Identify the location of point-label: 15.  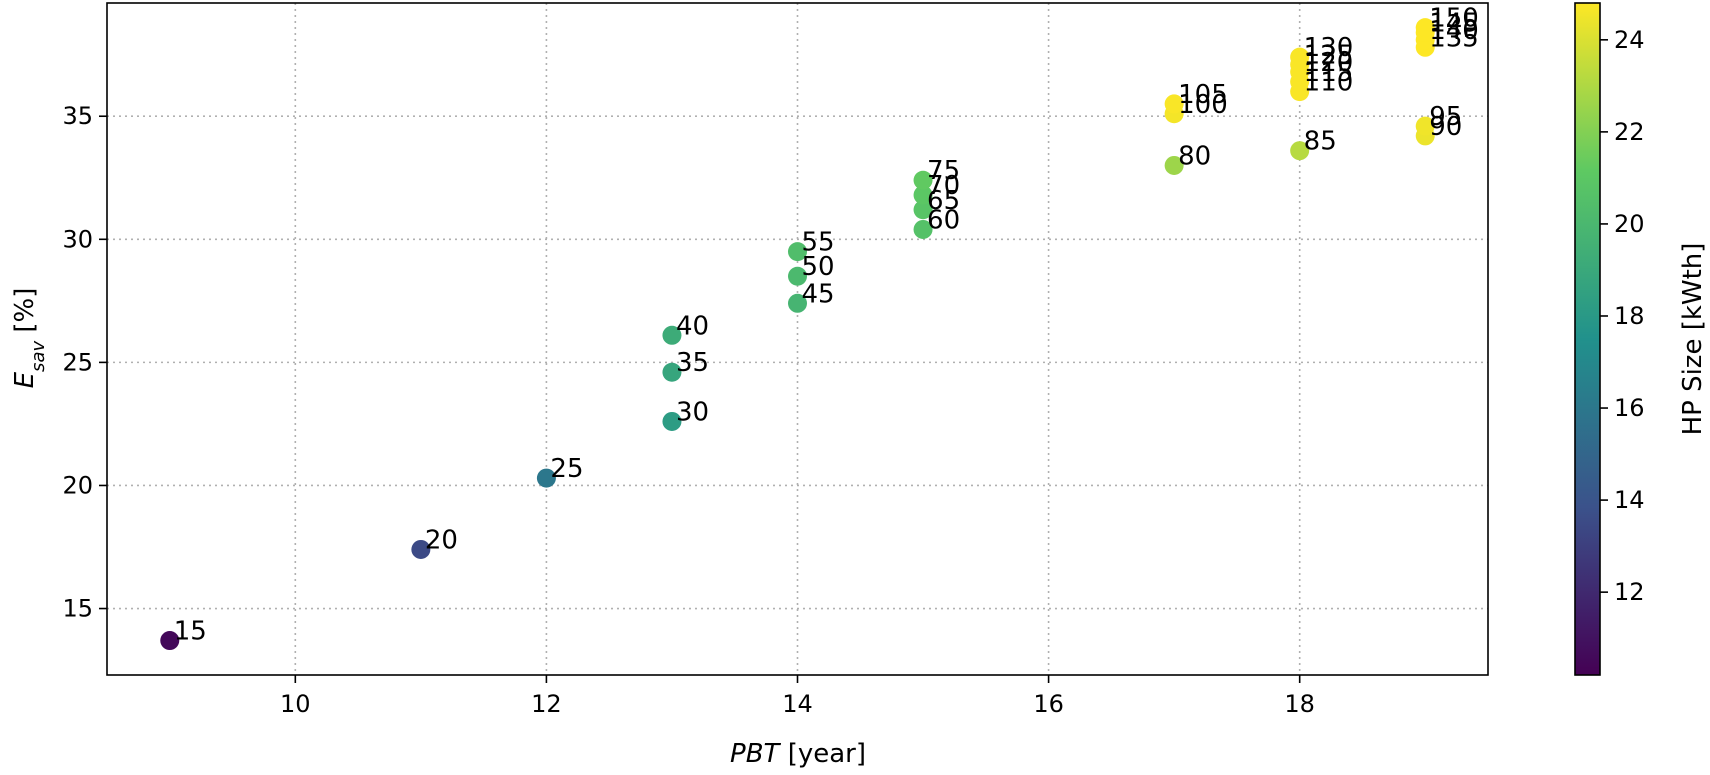
(190, 632).